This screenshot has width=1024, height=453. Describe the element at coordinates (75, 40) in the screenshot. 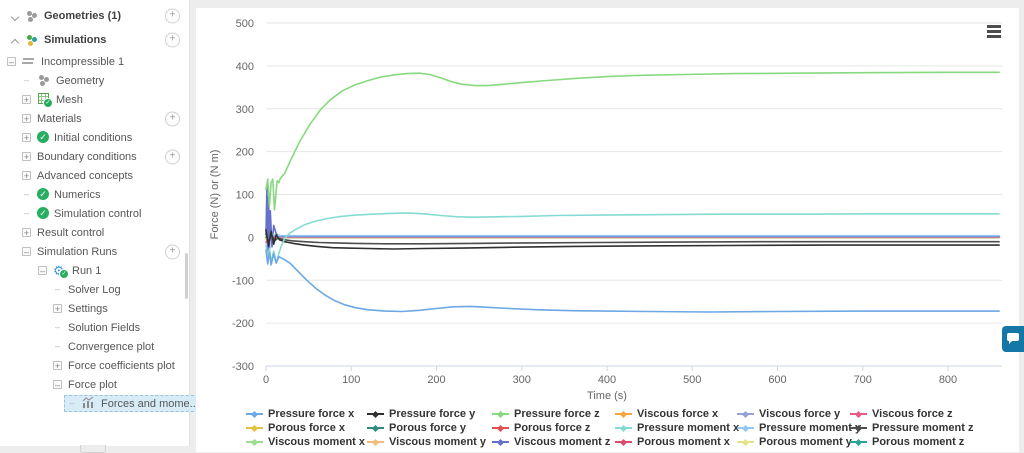

I see `tree-item-label: Simulations` at that location.